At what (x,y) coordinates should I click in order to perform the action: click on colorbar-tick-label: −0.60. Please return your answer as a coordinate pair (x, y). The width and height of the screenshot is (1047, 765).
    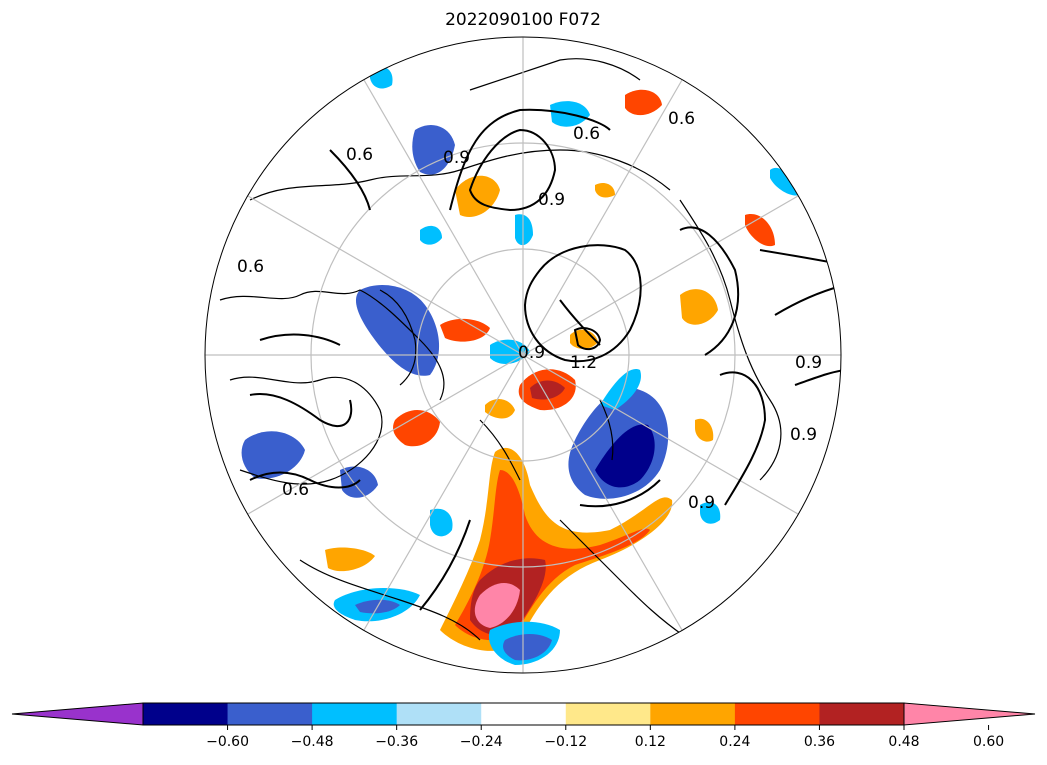
    Looking at the image, I should click on (227, 742).